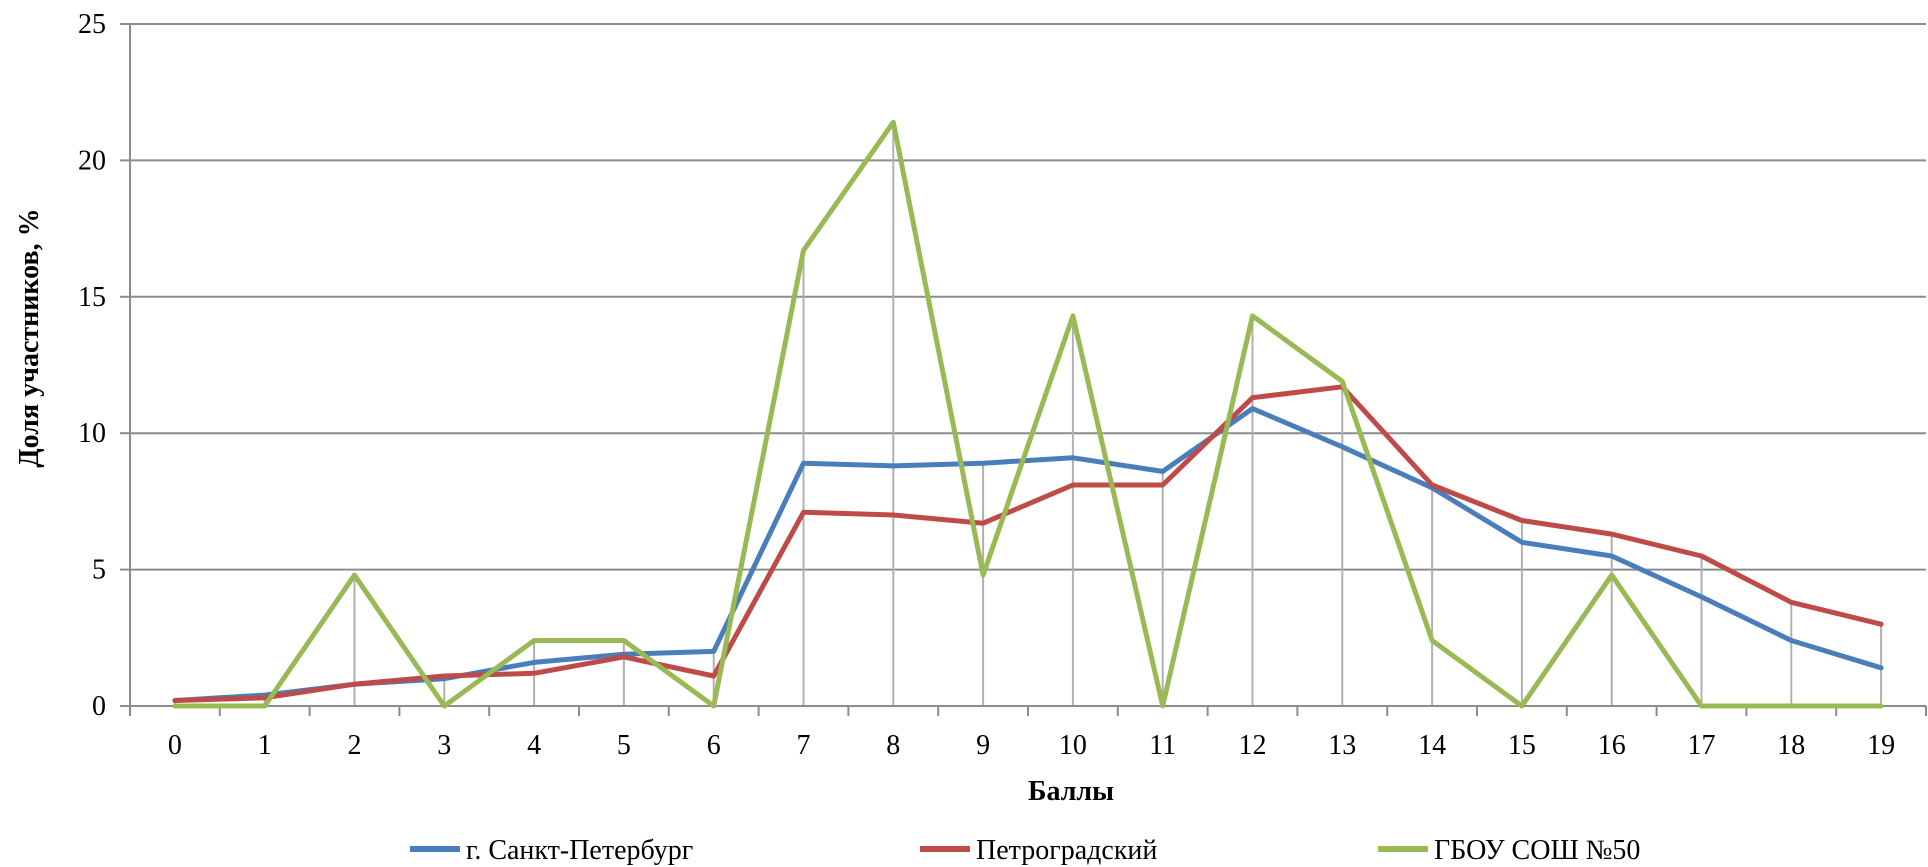 The height and width of the screenshot is (867, 1928). Describe the element at coordinates (444, 745) in the screenshot. I see `x-tick-label-3: 3` at that location.